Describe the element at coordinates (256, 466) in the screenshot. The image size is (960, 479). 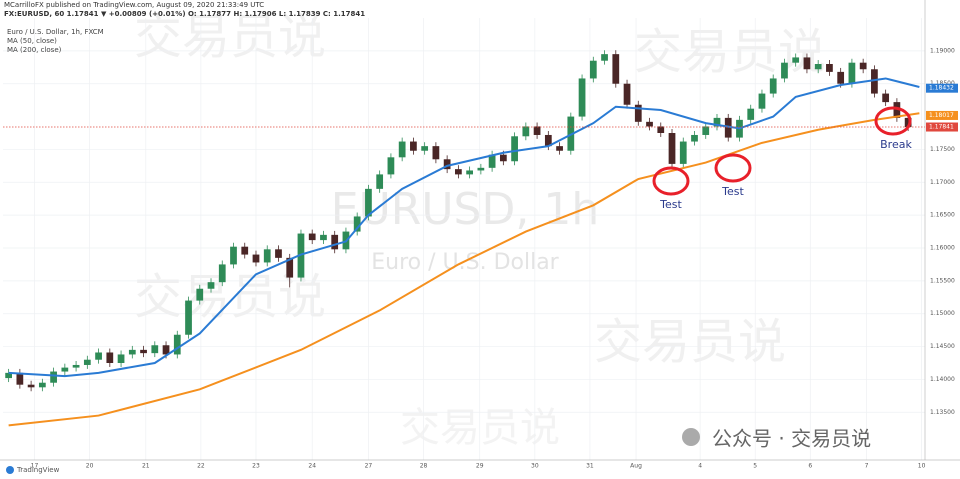
I see `x-tick-label: 23` at that location.